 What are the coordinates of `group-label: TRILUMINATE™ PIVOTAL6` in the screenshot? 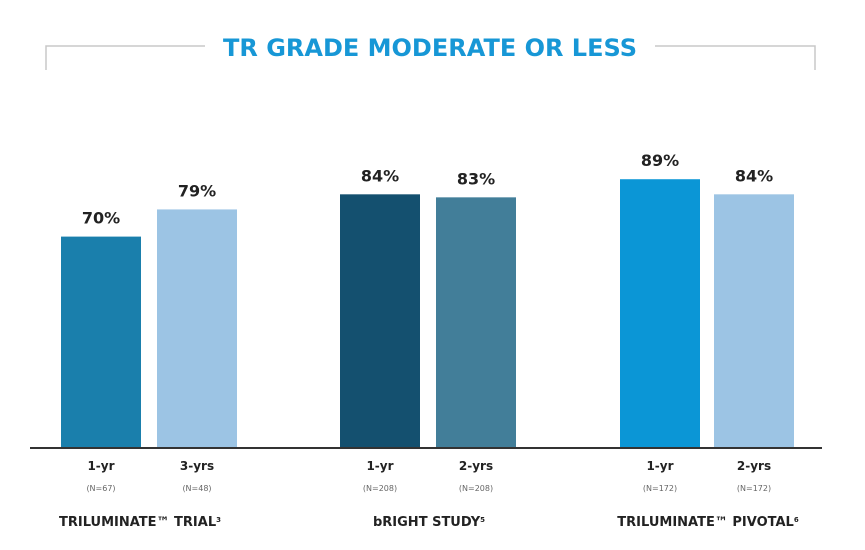 It's located at (708, 522).